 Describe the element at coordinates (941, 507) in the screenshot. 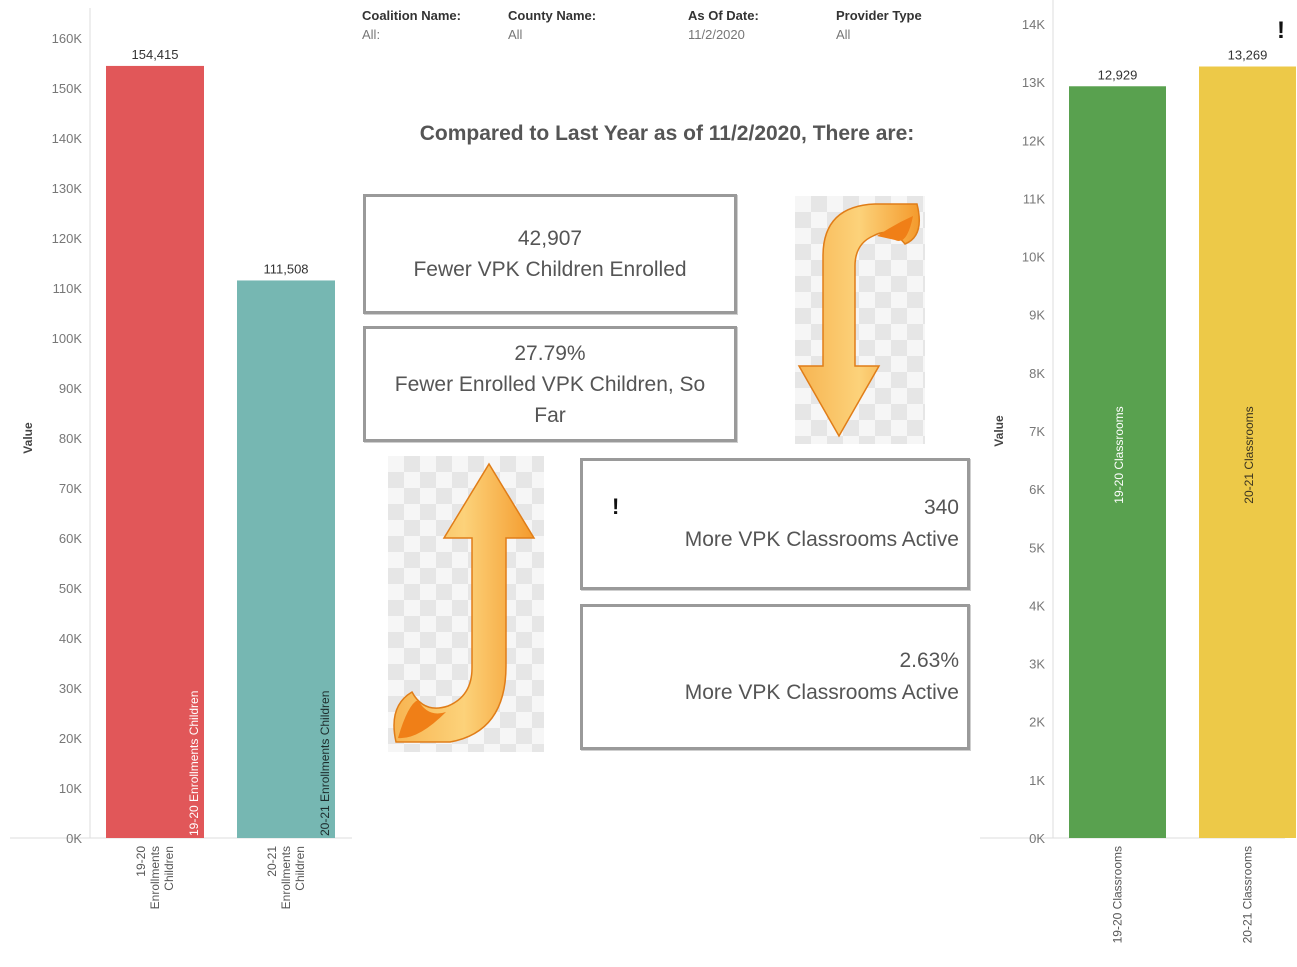

I see `kpi-value: 340` at that location.